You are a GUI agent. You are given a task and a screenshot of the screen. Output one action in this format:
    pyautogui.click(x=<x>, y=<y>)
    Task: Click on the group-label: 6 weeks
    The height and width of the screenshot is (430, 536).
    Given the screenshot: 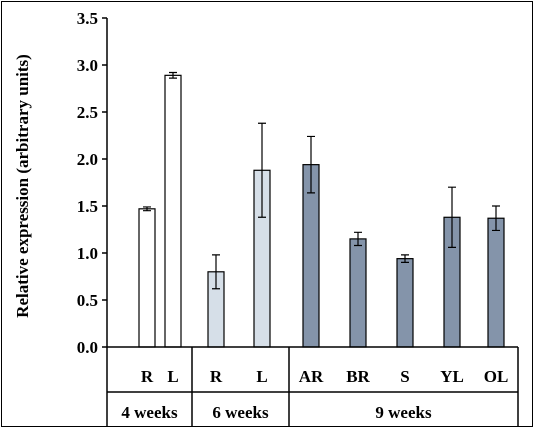 What is the action you would take?
    pyautogui.click(x=240, y=412)
    